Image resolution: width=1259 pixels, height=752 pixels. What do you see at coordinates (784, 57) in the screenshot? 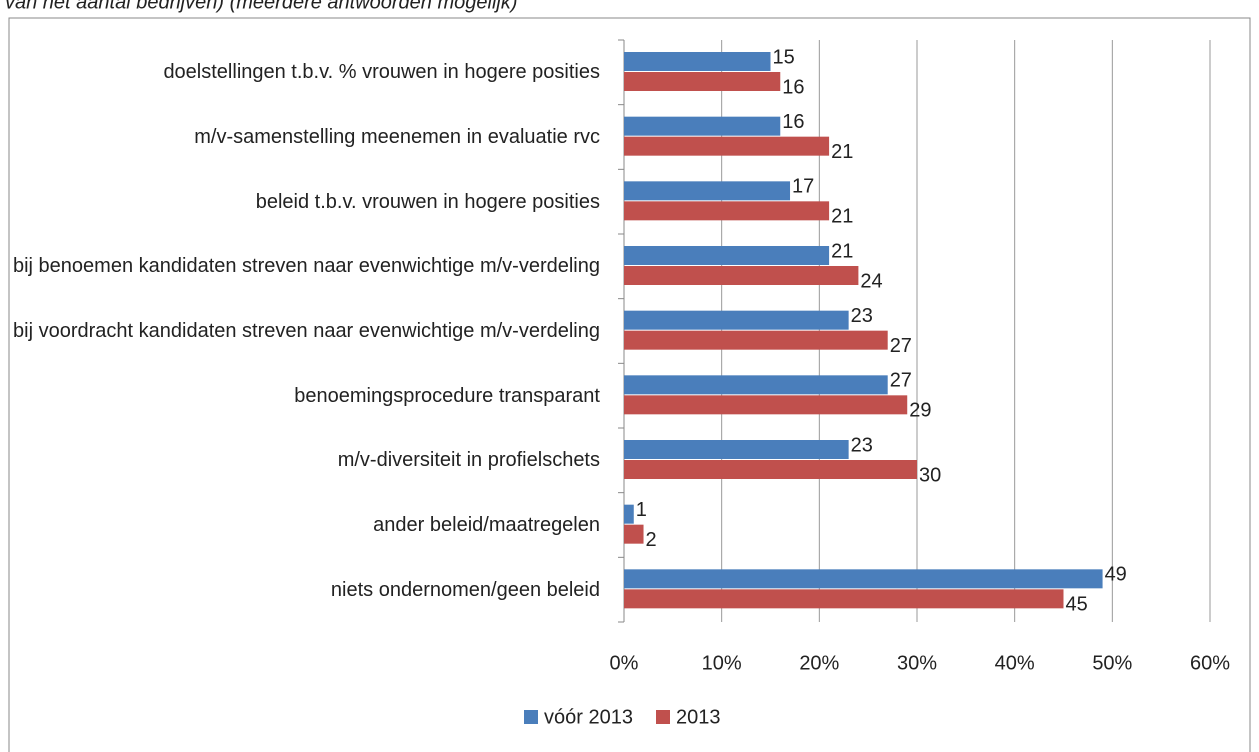
I see `data-label: 15` at bounding box center [784, 57].